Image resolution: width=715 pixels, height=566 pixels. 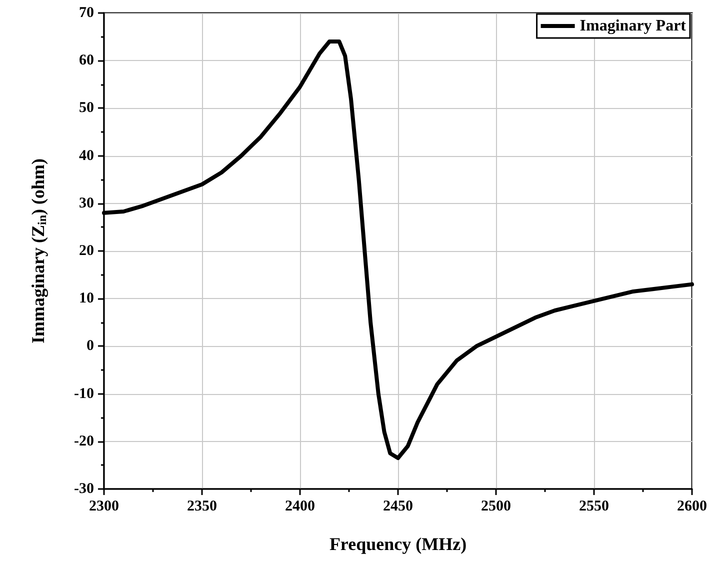 What do you see at coordinates (398, 544) in the screenshot?
I see `x-axis-title: Frequency (MHz)` at bounding box center [398, 544].